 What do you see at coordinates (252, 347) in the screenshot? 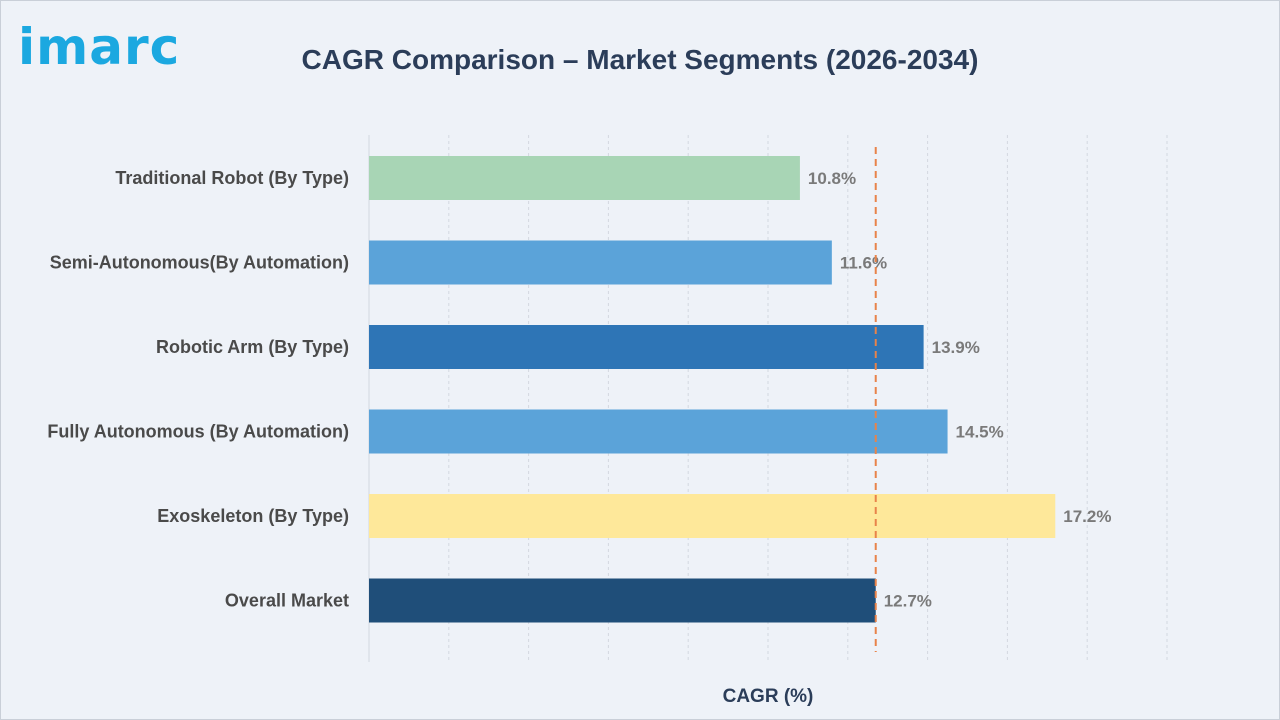
I see `category-label: Robotic Arm (By Type)` at bounding box center [252, 347].